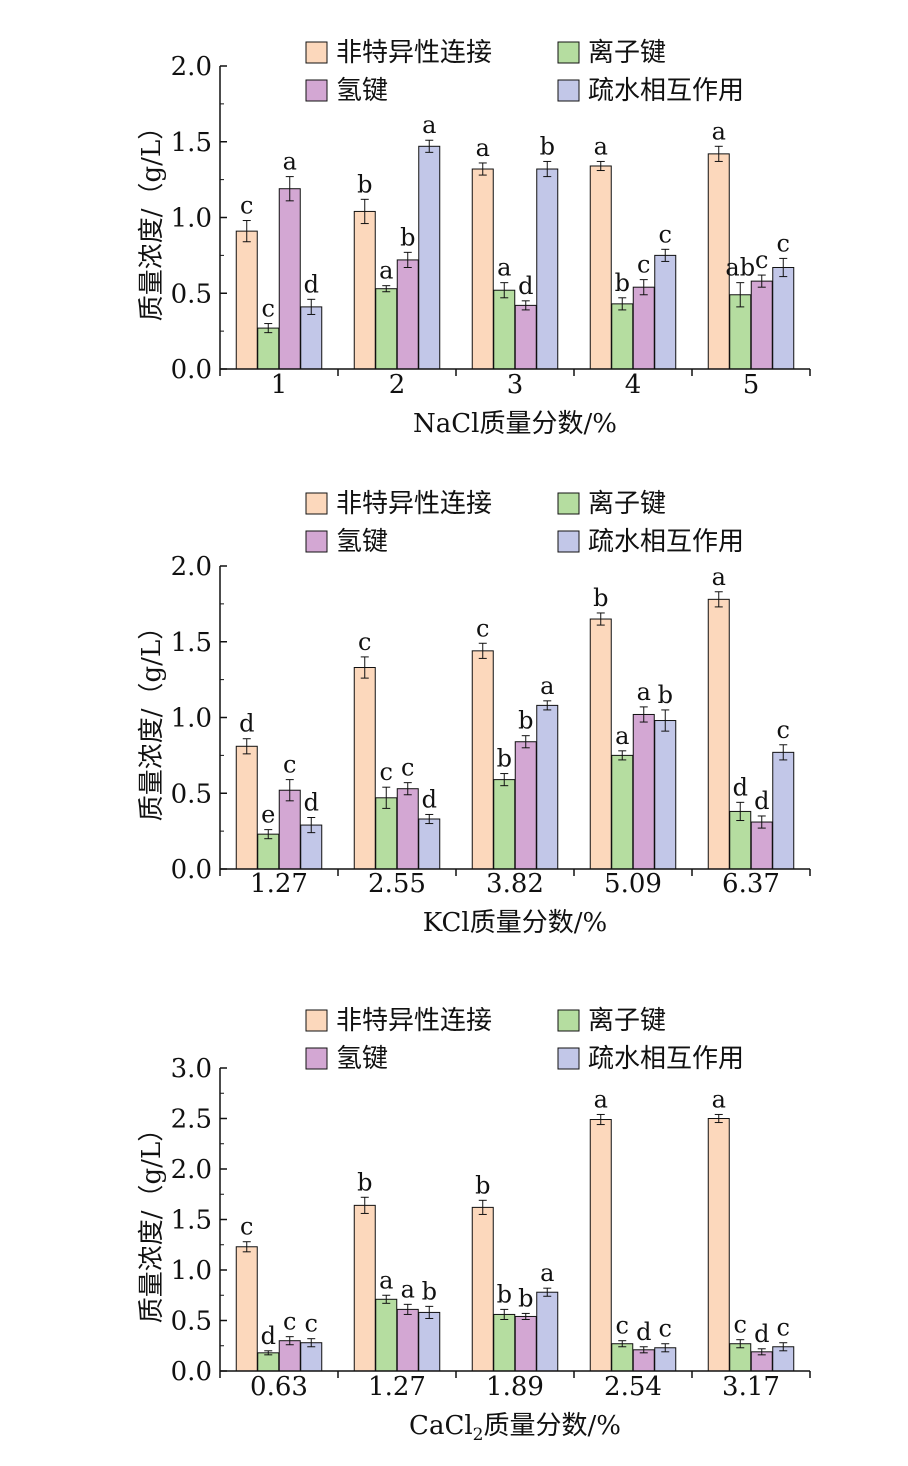  Describe the element at coordinates (633, 1387) in the screenshot. I see `x-tick-label-4: 2.54` at that location.